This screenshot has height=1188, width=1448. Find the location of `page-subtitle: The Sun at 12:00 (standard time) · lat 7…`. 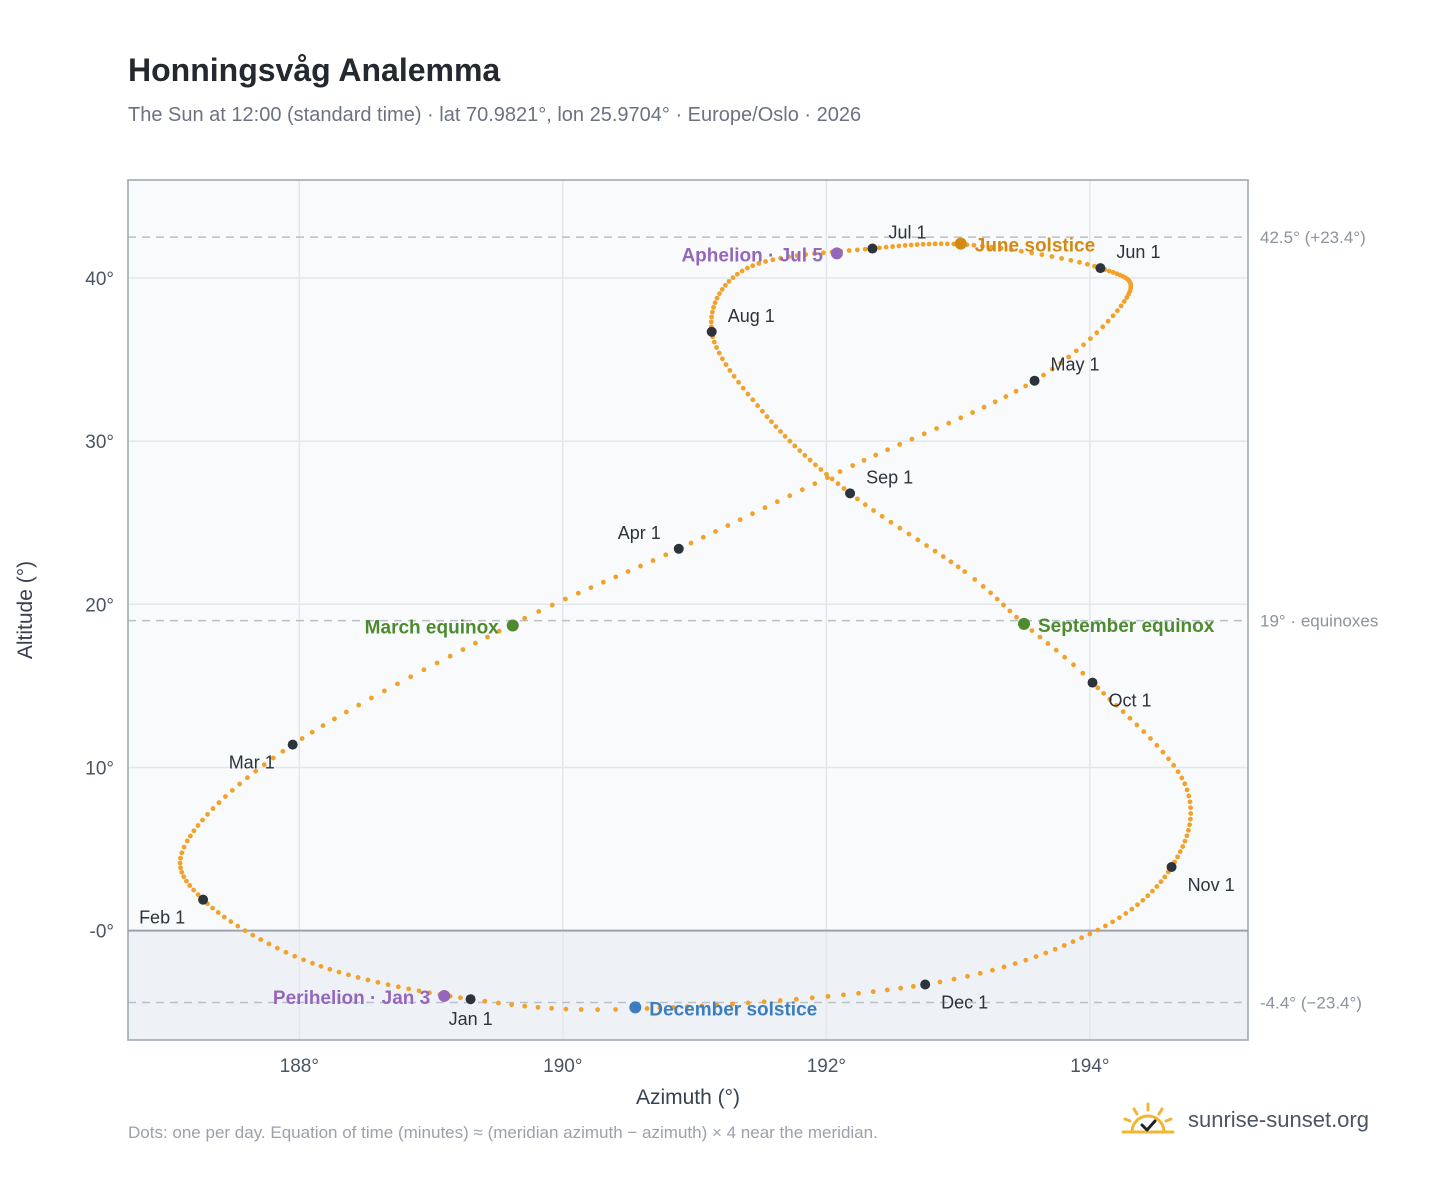

page-subtitle: The Sun at 12:00 (standard time) · lat 7… is located at coordinates (495, 115).